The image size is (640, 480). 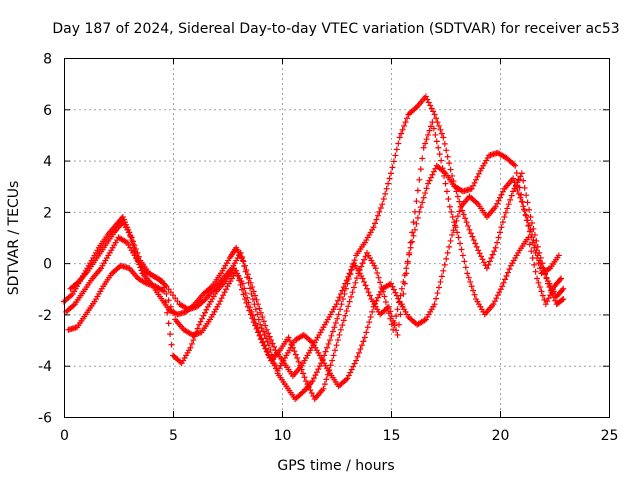 I want to click on x-tick-label: 0, so click(x=64, y=436).